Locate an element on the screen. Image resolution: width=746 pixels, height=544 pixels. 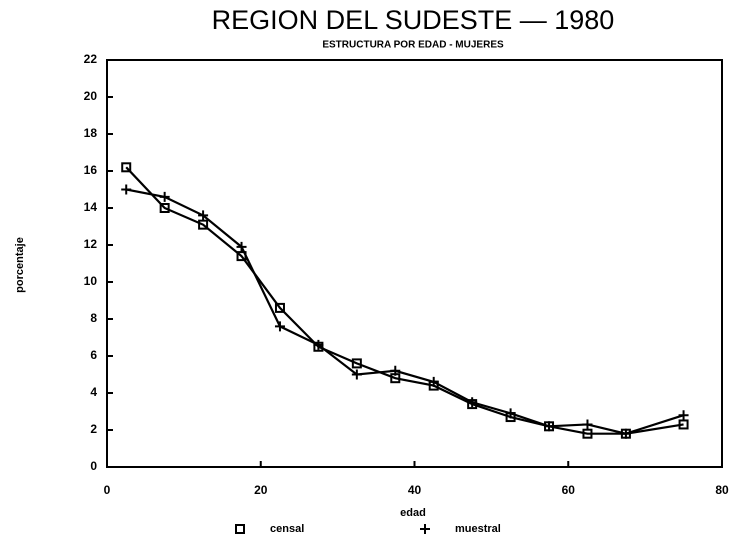
y-tick-label: 14 is located at coordinates (91, 207).